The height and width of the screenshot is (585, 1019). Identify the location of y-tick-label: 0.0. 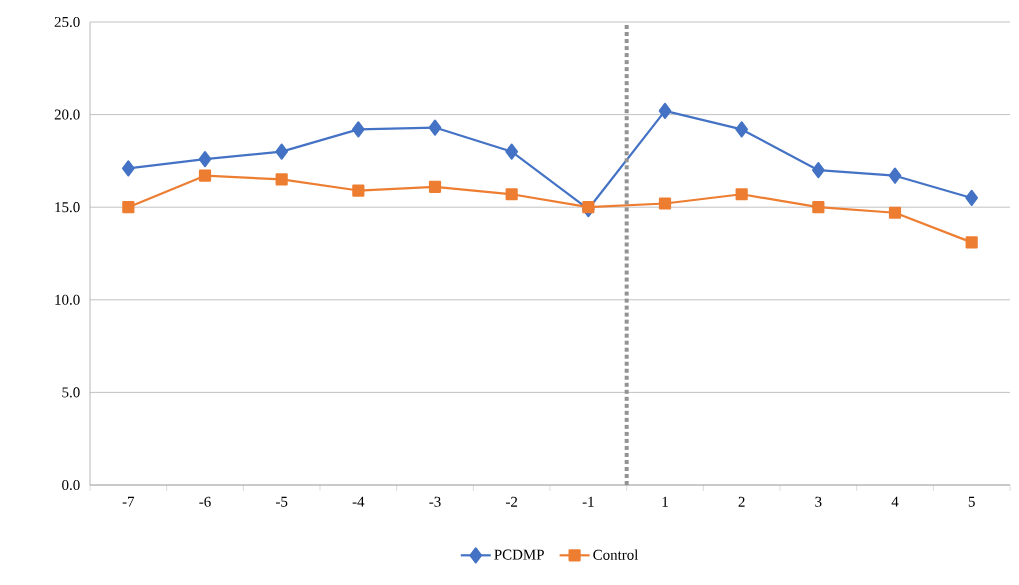
(71, 485).